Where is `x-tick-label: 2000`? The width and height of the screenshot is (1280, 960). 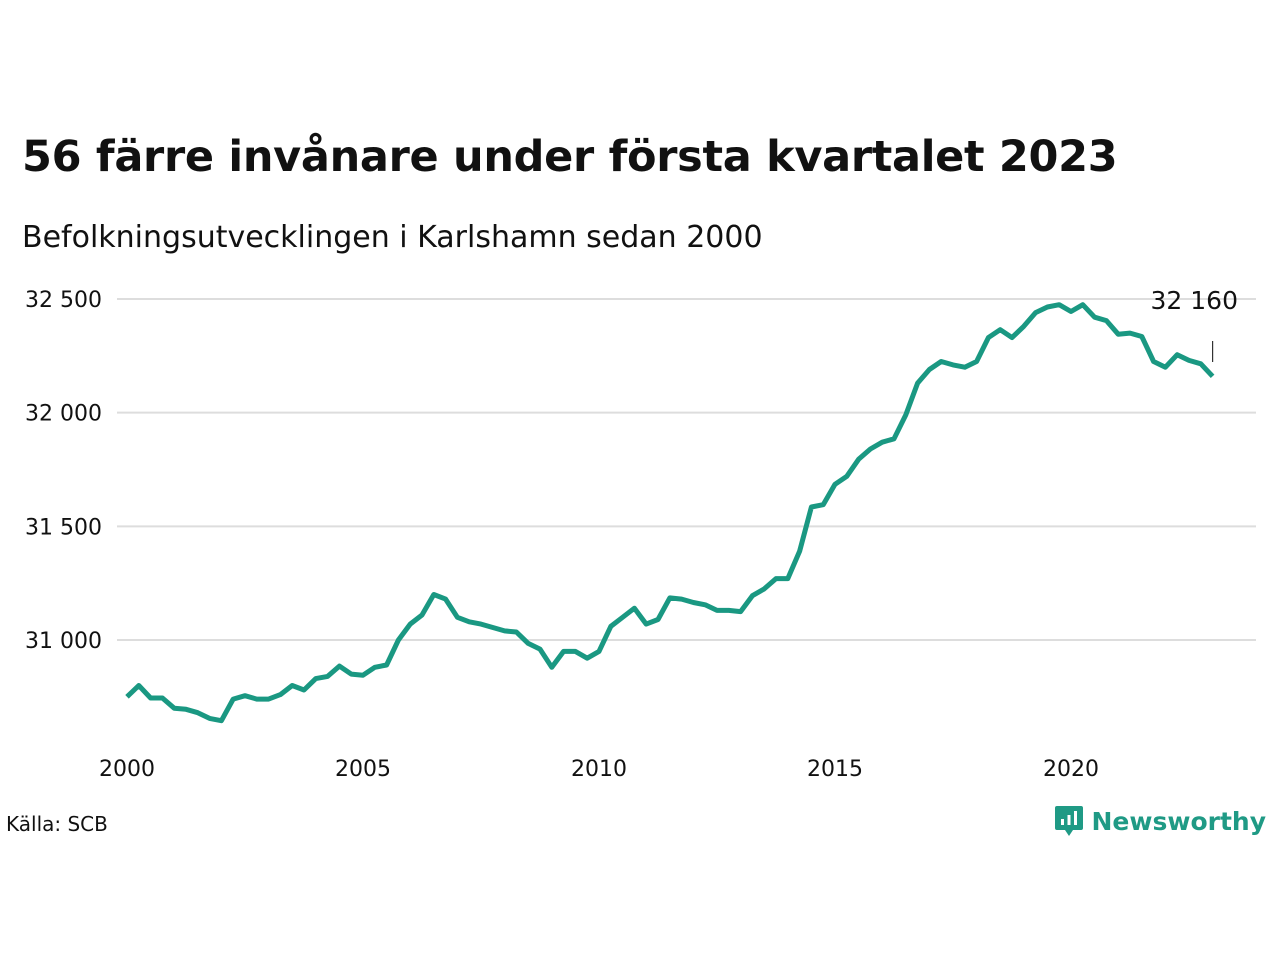
x-tick-label: 2000 is located at coordinates (127, 769).